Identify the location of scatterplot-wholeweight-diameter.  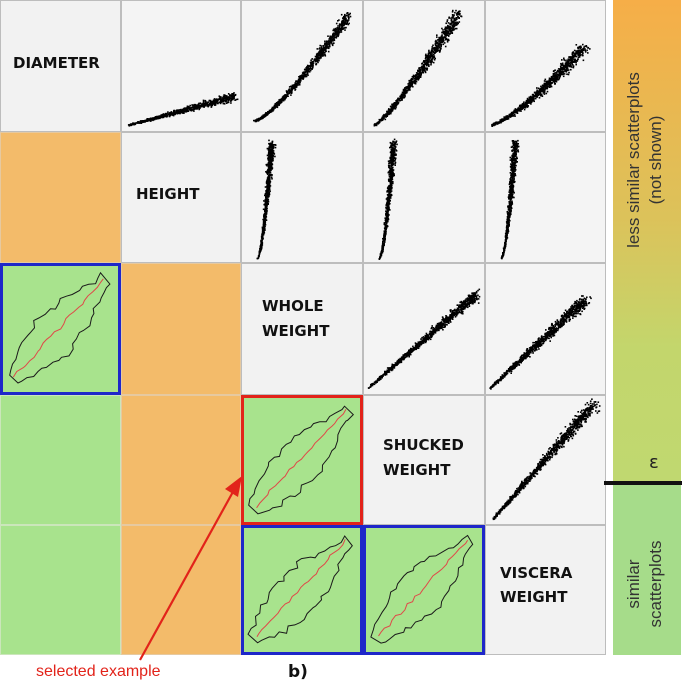
(302, 66).